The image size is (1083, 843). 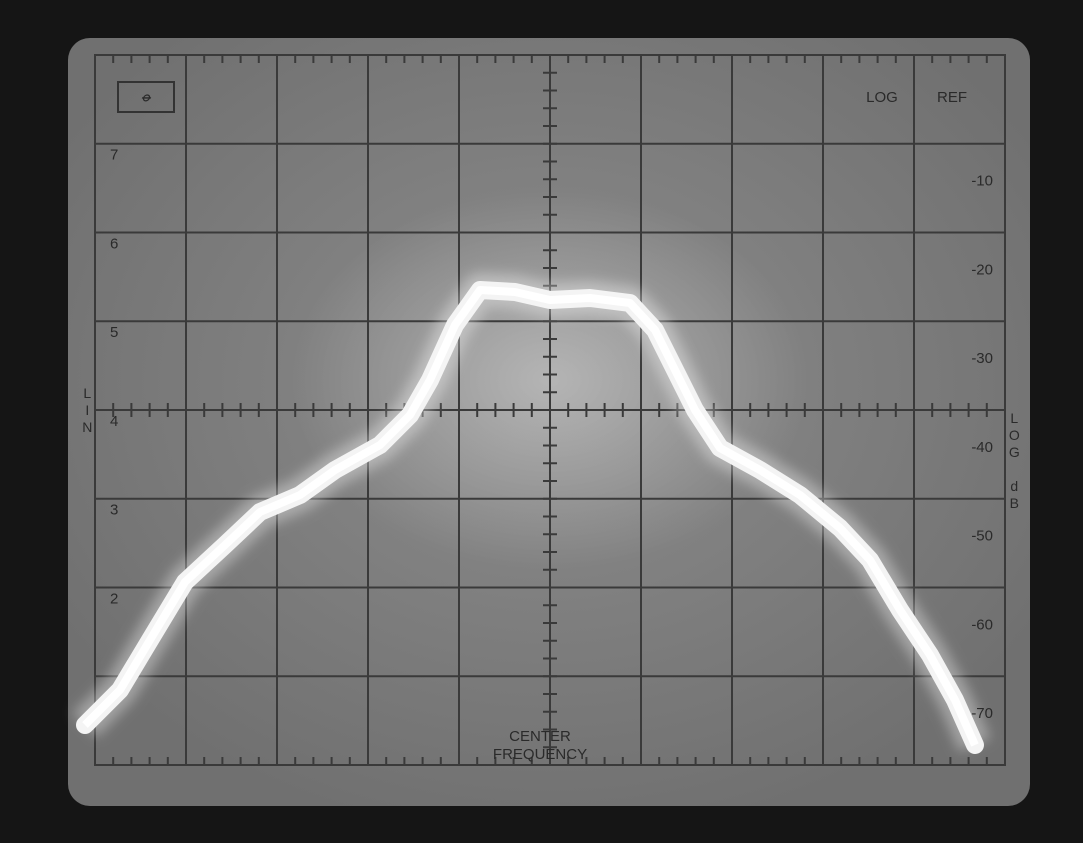 I want to click on logo-mark: ⦵, so click(x=146, y=96).